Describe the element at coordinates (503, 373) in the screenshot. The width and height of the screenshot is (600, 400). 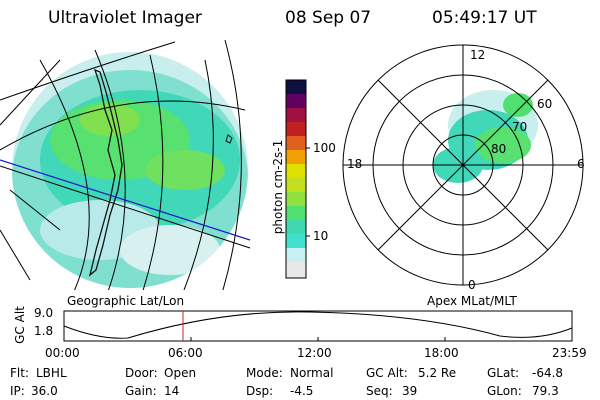
I see `status-glat-key: GLat:` at that location.